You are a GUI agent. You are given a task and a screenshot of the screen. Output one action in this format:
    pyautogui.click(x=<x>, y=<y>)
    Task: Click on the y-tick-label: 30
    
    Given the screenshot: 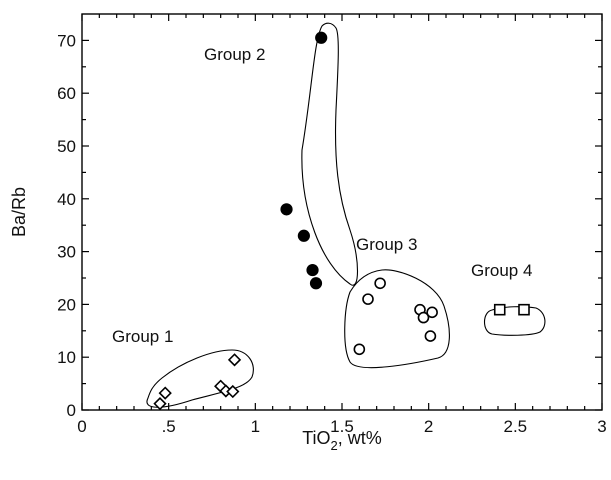 What is the action you would take?
    pyautogui.click(x=66, y=252)
    